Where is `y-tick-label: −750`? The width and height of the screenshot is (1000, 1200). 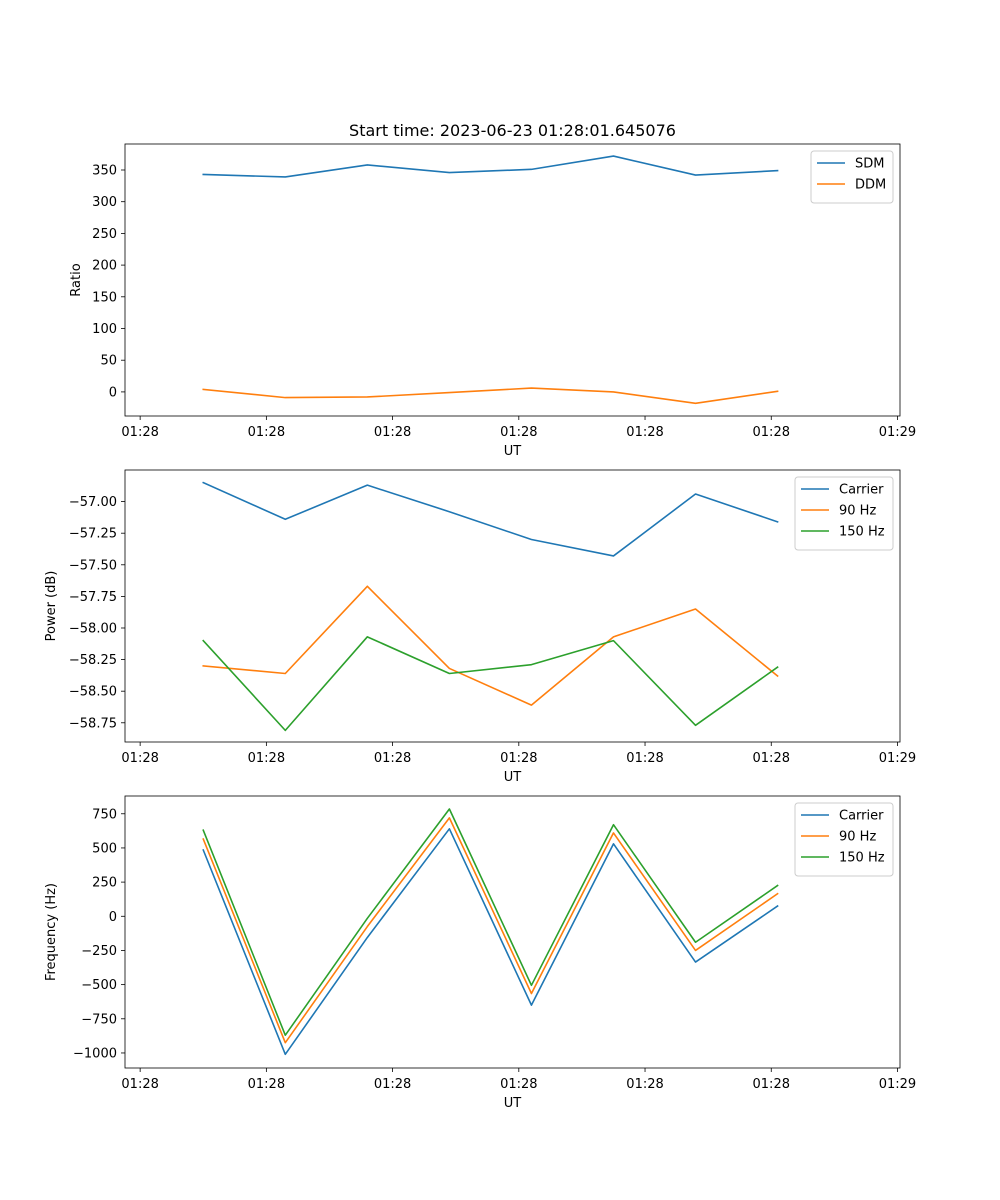
y-tick-label: −750 is located at coordinates (99, 1019).